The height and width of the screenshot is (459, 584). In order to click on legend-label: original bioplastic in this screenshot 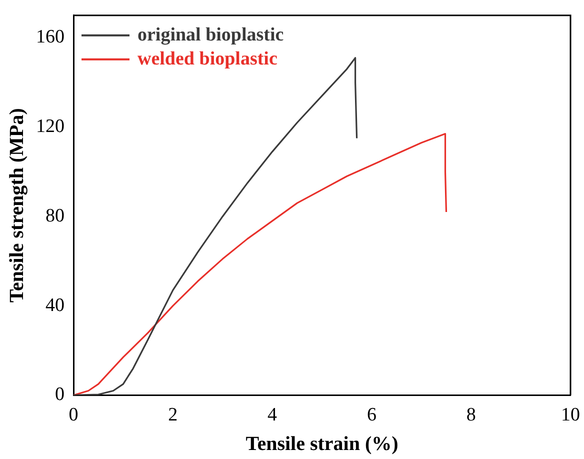, I will do `click(211, 35)`.